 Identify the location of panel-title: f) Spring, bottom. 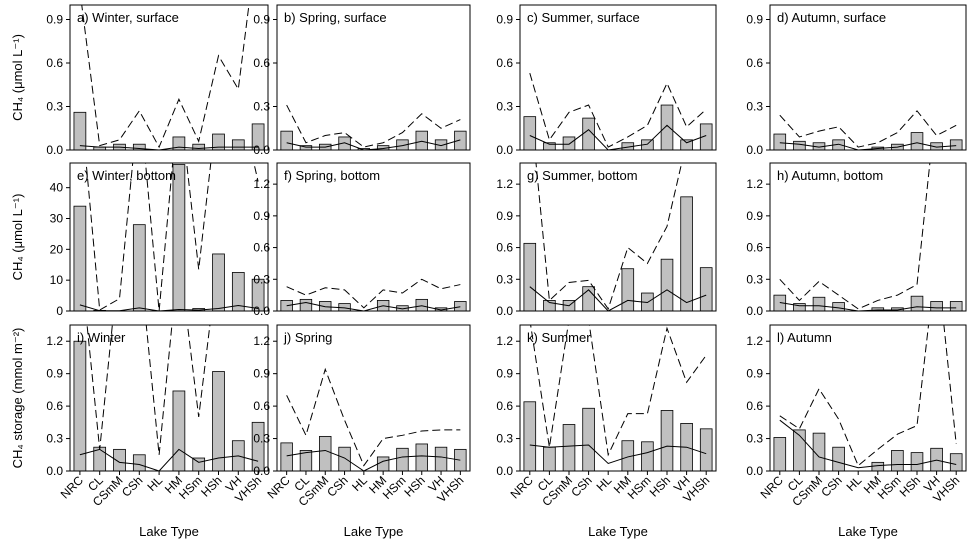
(332, 175).